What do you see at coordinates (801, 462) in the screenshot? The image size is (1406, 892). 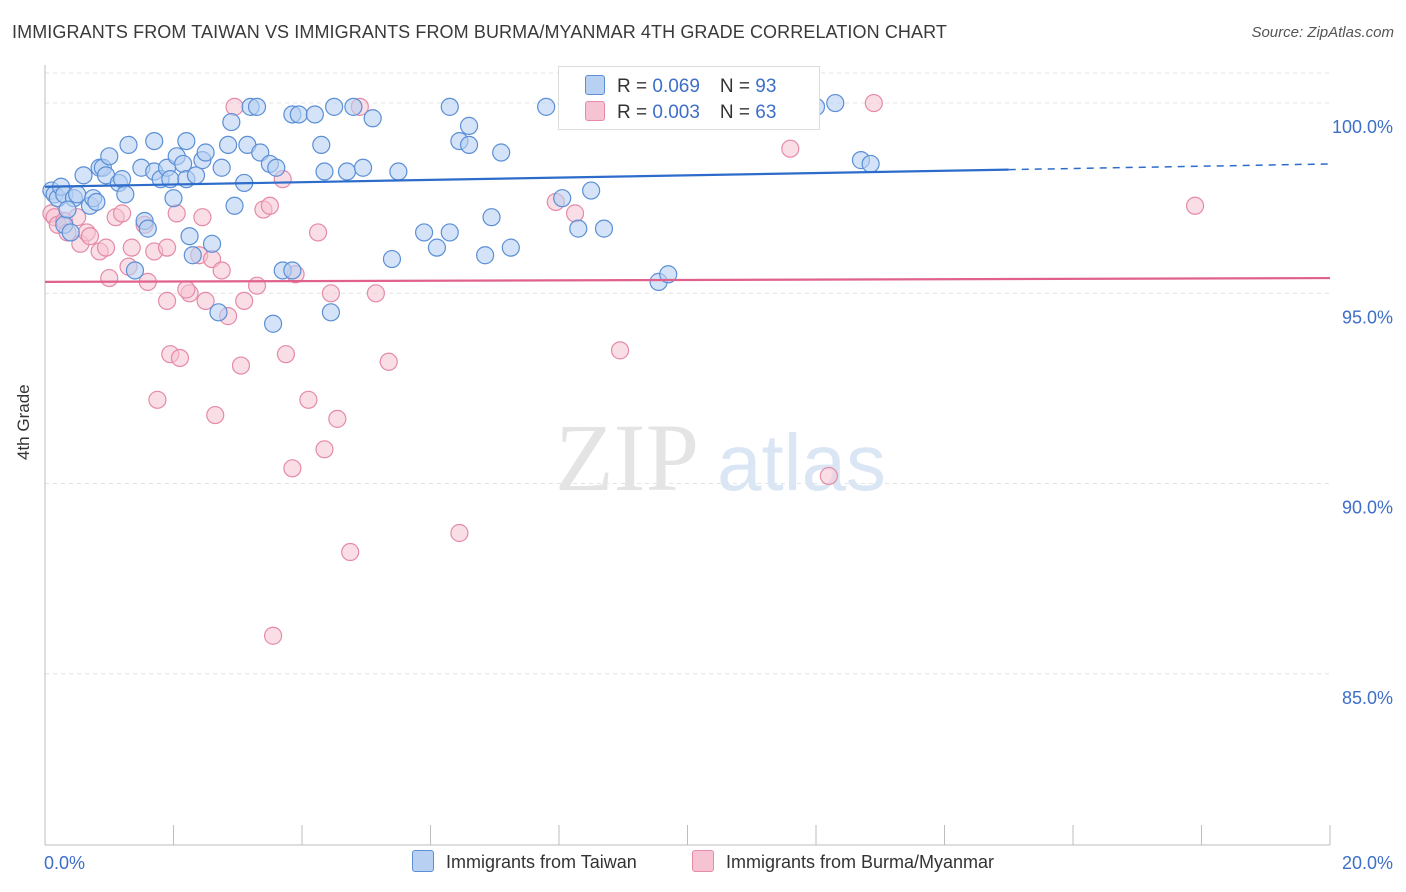 I see `watermark-atlas: atlas` at bounding box center [801, 462].